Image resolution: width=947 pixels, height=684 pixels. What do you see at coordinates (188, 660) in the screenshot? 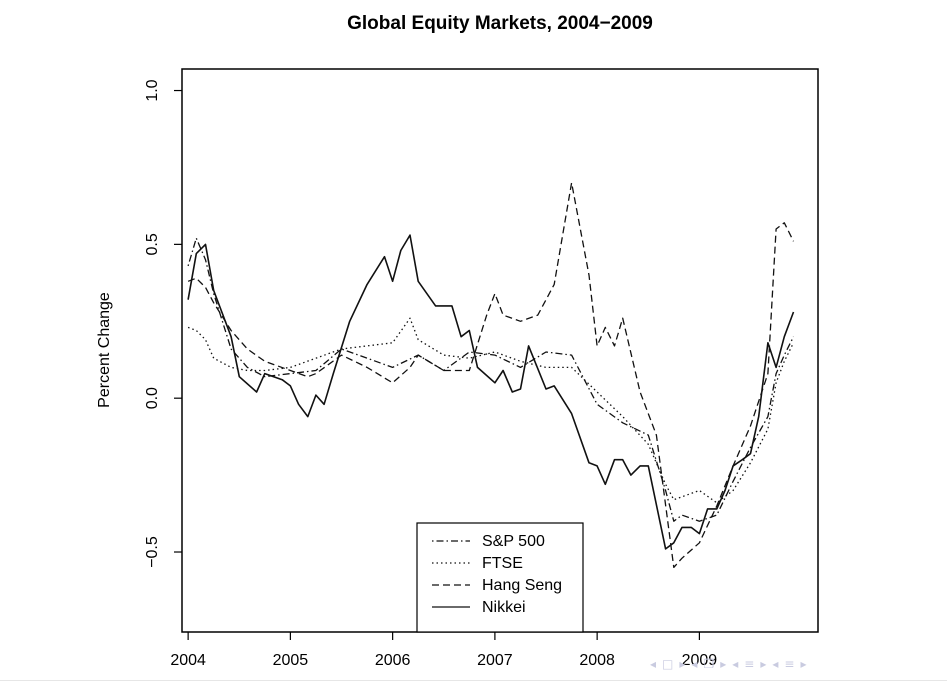
I see `x-tick-label: 2004` at bounding box center [188, 660].